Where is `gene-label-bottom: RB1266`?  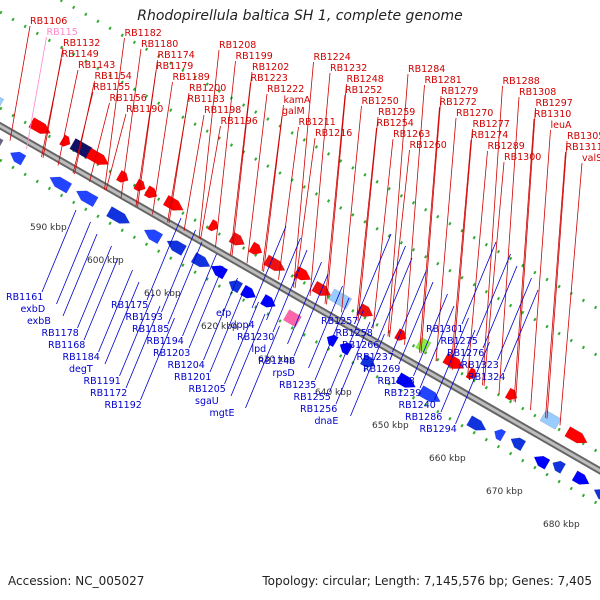 gene-label-bottom: RB1266 is located at coordinates (360, 345).